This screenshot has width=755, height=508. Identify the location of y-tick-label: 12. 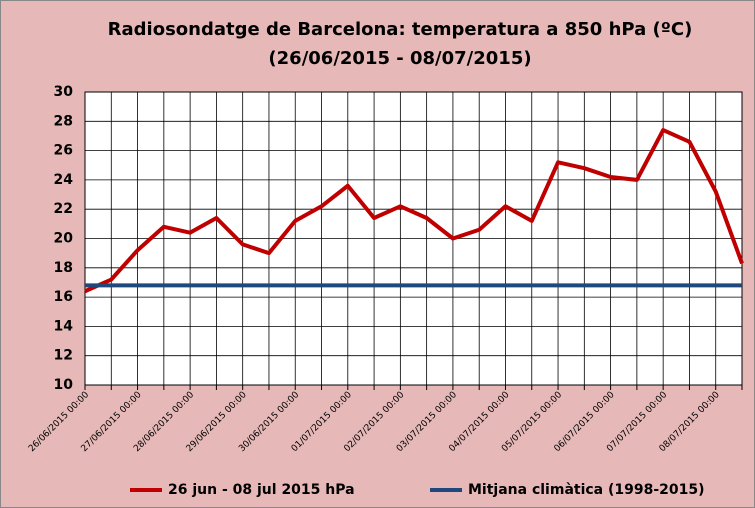
(63, 356).